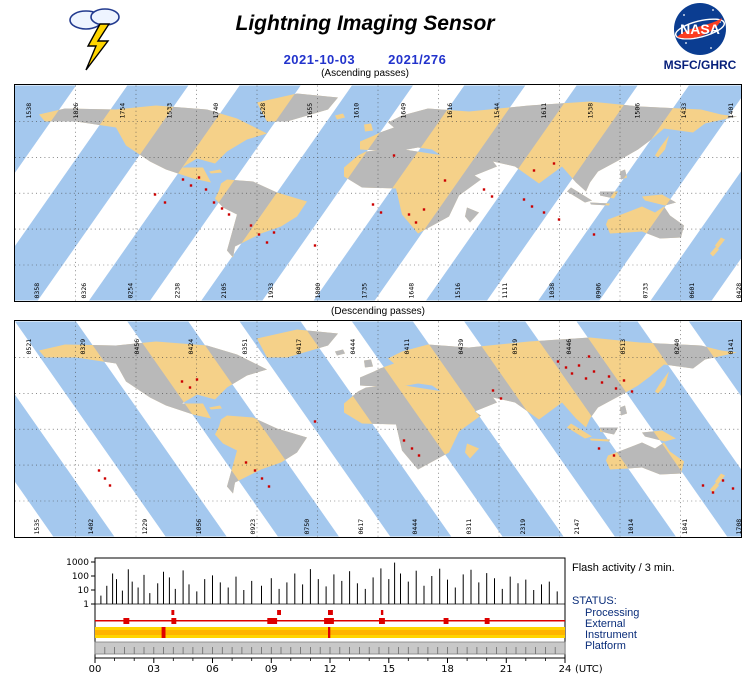 This screenshot has height=682, width=756. What do you see at coordinates (552, 291) in the screenshot?
I see `svg-text: 1038` at bounding box center [552, 291].